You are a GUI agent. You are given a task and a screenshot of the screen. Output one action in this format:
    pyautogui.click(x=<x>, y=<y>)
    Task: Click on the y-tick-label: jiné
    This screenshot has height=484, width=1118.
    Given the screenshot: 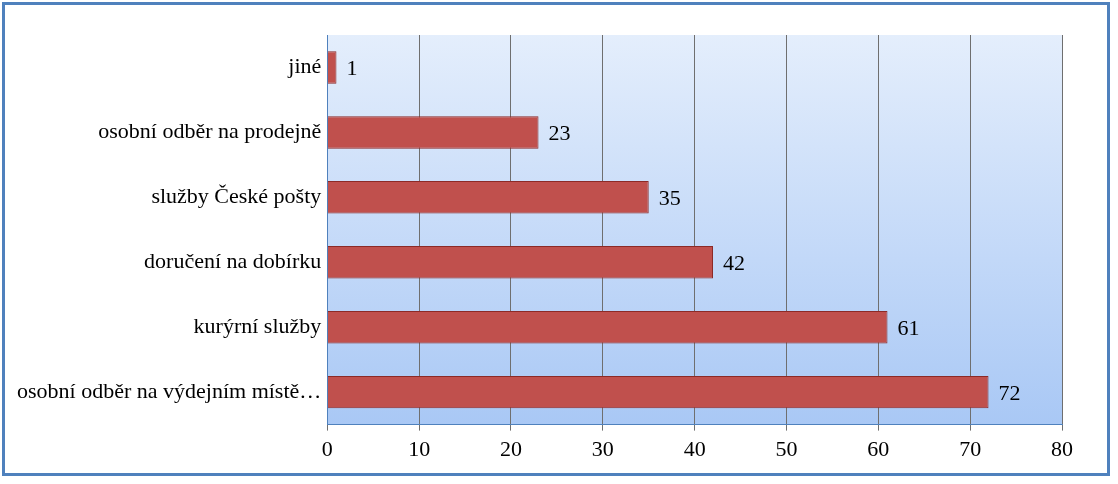 What is the action you would take?
    pyautogui.click(x=304, y=66)
    